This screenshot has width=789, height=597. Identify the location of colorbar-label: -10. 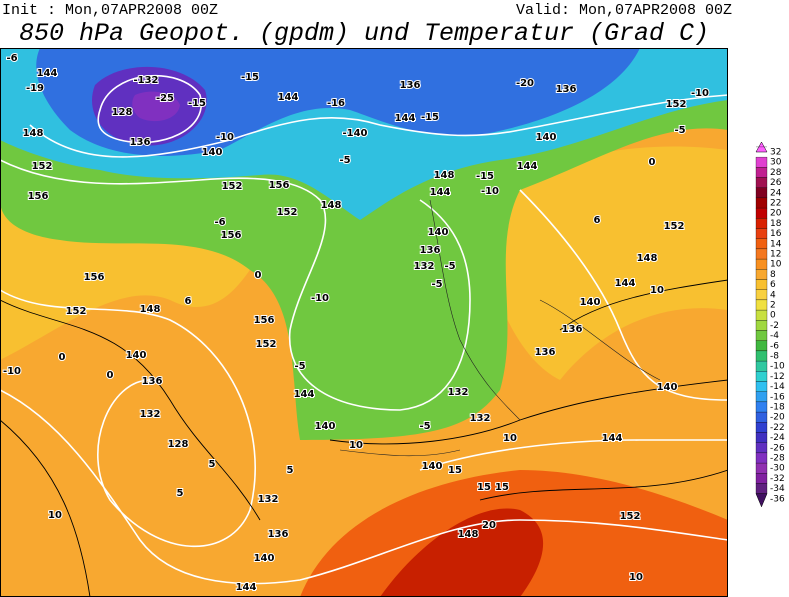
(777, 367).